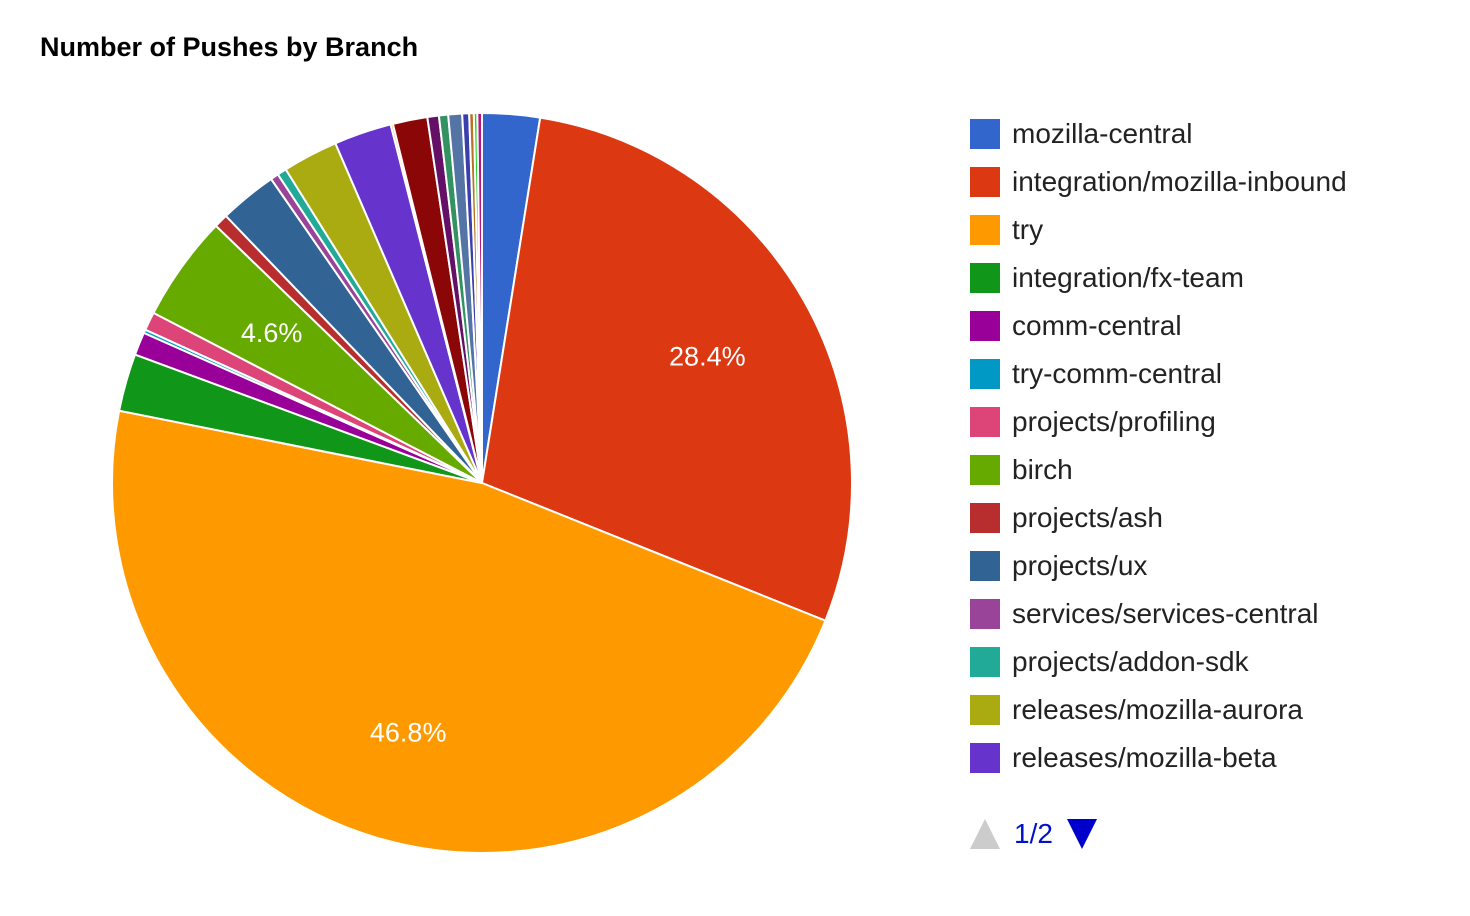 The height and width of the screenshot is (916, 1470). What do you see at coordinates (1042, 469) in the screenshot?
I see `legend-label: birch` at bounding box center [1042, 469].